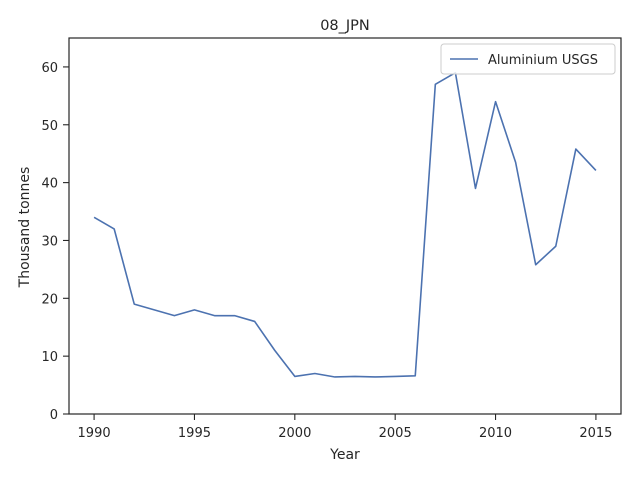 This screenshot has height=480, width=640. I want to click on y-tick-label: 0, so click(54, 415).